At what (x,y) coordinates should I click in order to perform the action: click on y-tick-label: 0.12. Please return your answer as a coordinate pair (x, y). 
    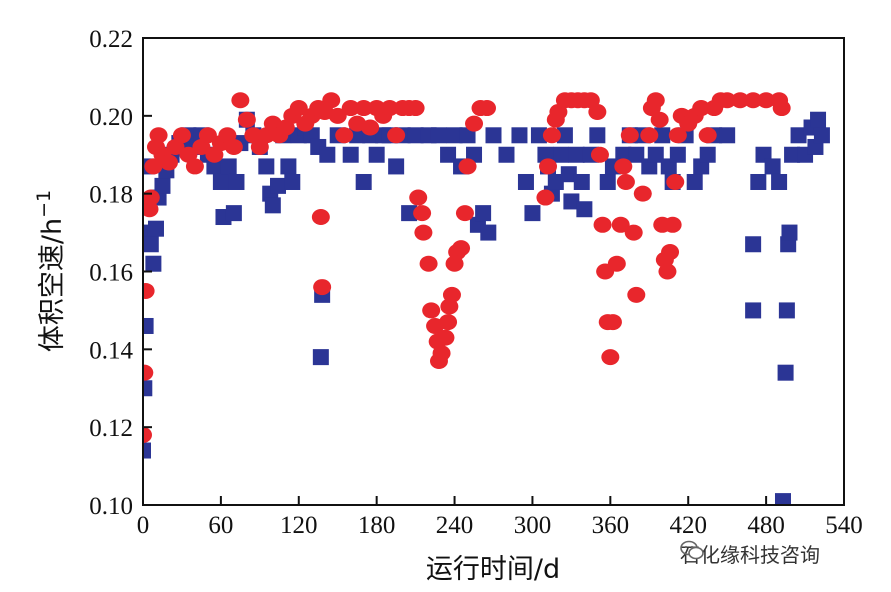
    Looking at the image, I should click on (111, 428).